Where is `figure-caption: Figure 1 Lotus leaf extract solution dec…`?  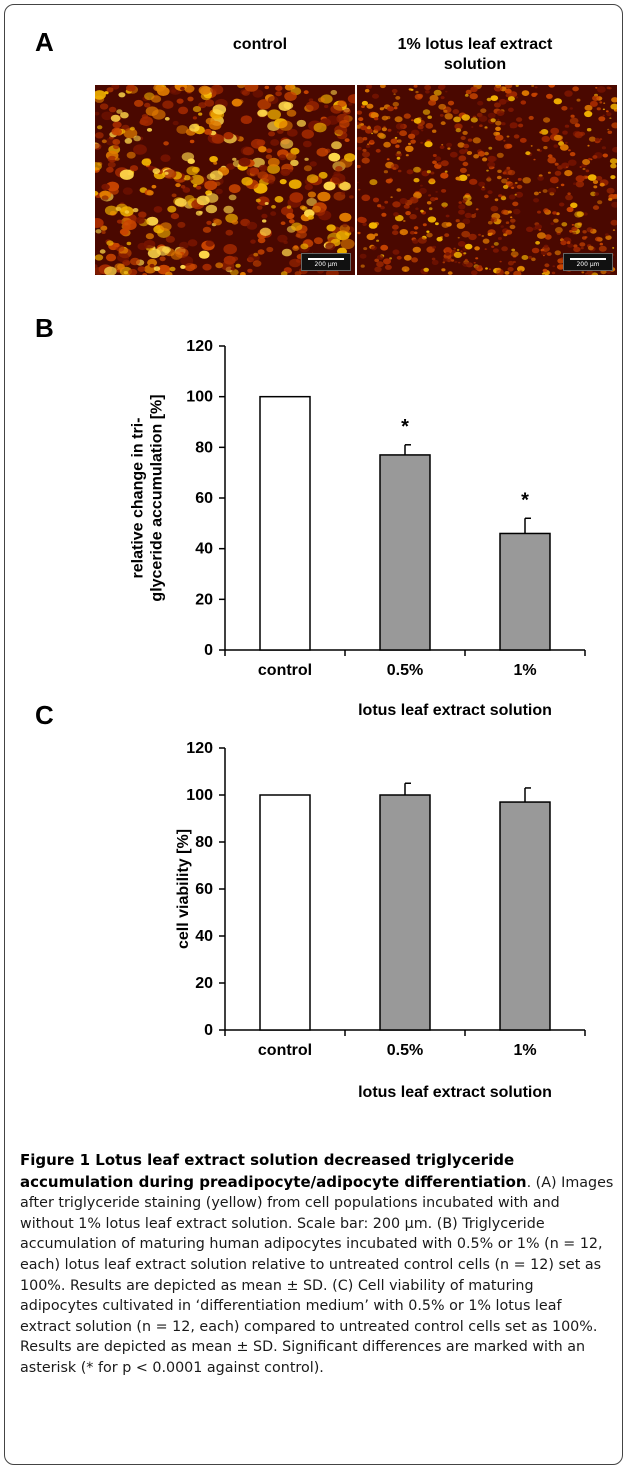
figure-caption: Figure 1 Lotus leaf extract solution dec… is located at coordinates (317, 1264).